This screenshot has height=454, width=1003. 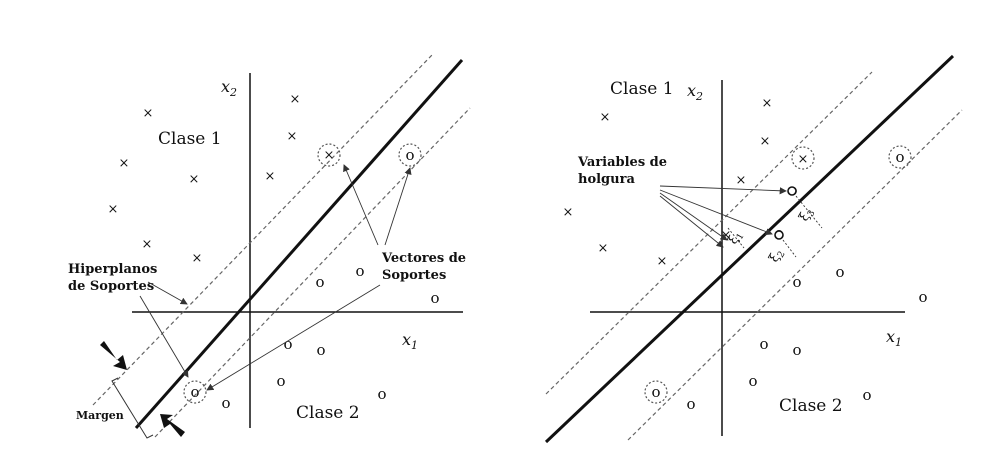 I want to click on left-class1-label: Clase 1, so click(x=190, y=139).